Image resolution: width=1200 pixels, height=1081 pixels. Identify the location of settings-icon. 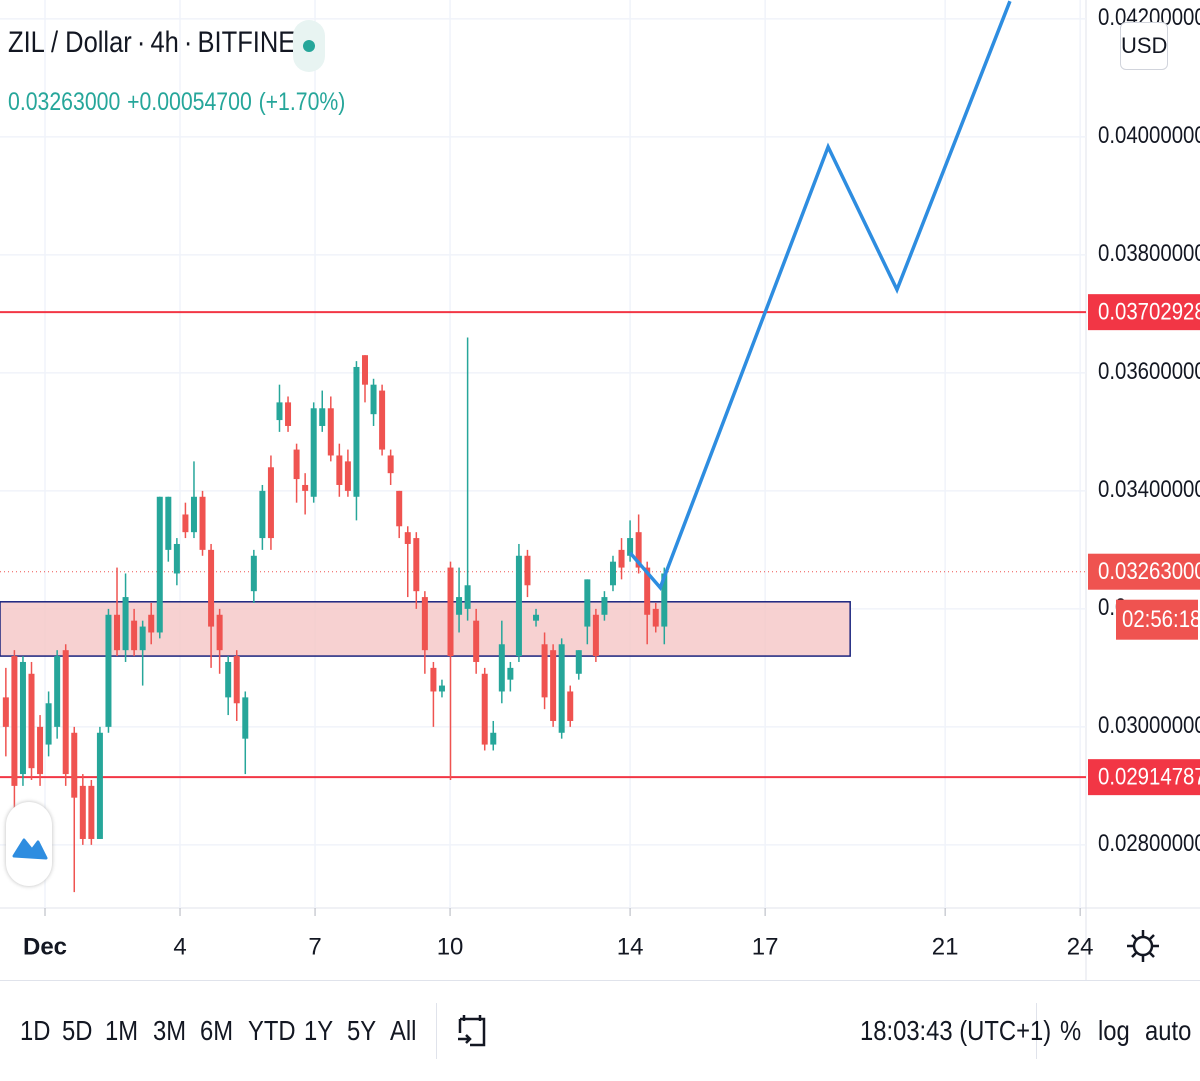
(1143, 946).